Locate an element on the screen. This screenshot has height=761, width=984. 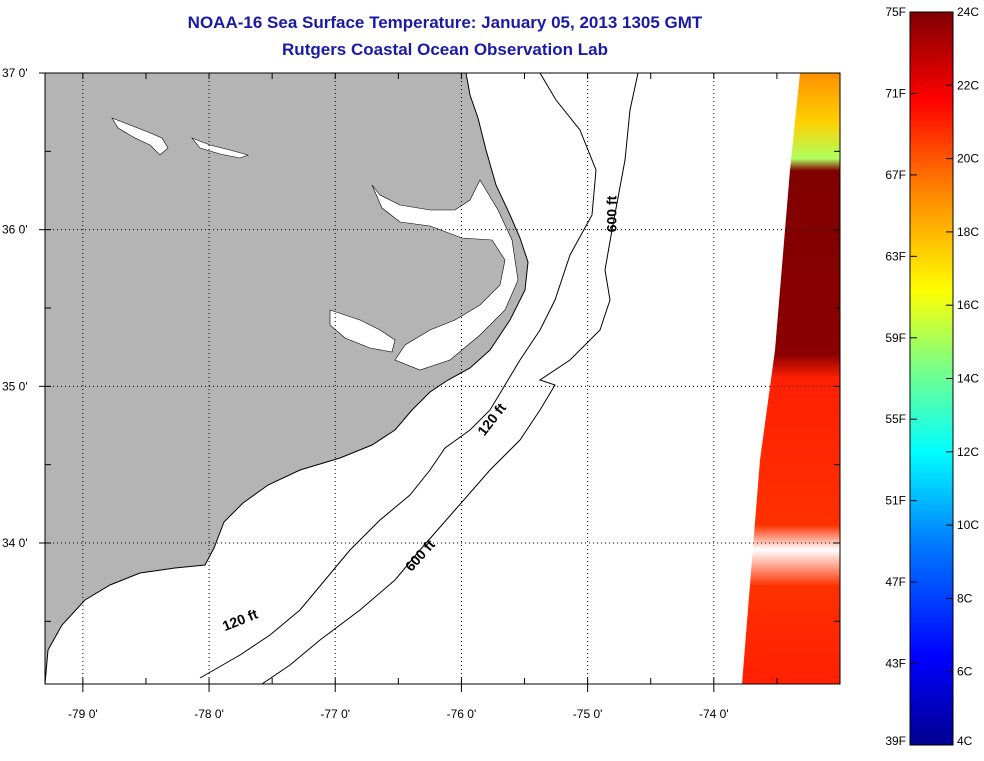
colorbar-c-label: 10C is located at coordinates (968, 525).